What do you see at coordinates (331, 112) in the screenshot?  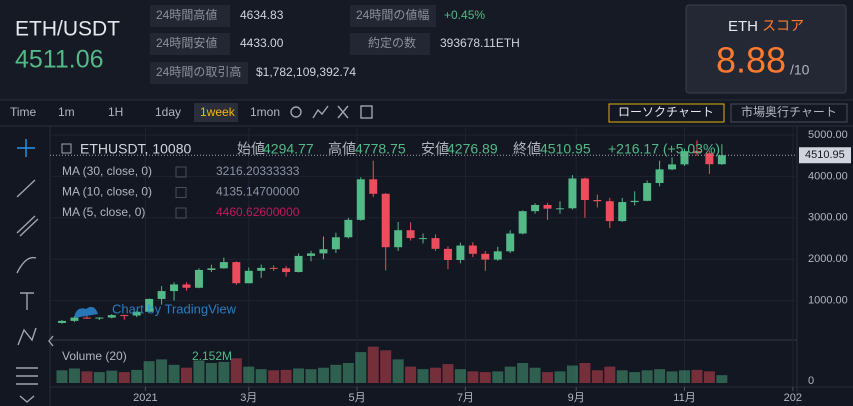 I see `toolbar-icons` at bounding box center [331, 112].